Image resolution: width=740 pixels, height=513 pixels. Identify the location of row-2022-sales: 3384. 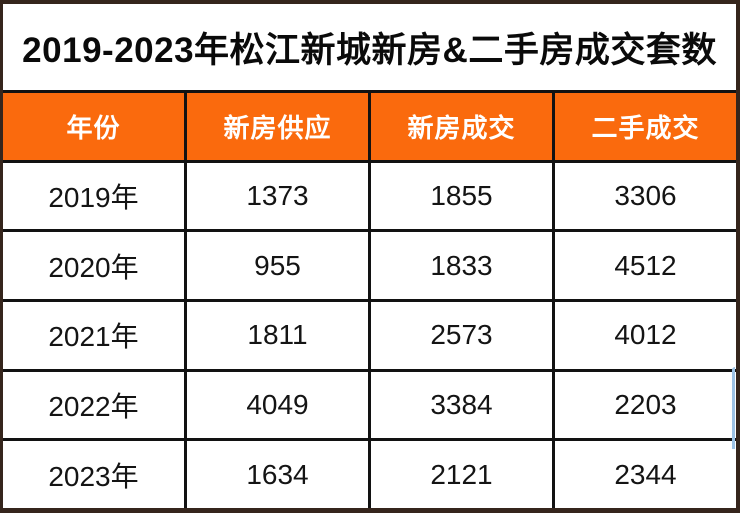
(461, 405).